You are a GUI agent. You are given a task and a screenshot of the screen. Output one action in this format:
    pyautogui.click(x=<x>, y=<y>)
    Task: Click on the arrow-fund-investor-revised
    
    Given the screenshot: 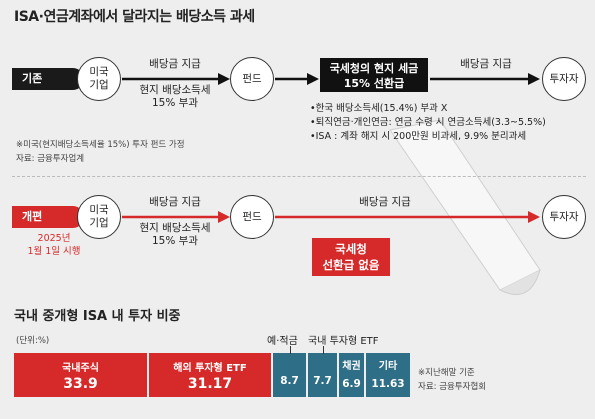 What is the action you would take?
    pyautogui.click(x=407, y=217)
    